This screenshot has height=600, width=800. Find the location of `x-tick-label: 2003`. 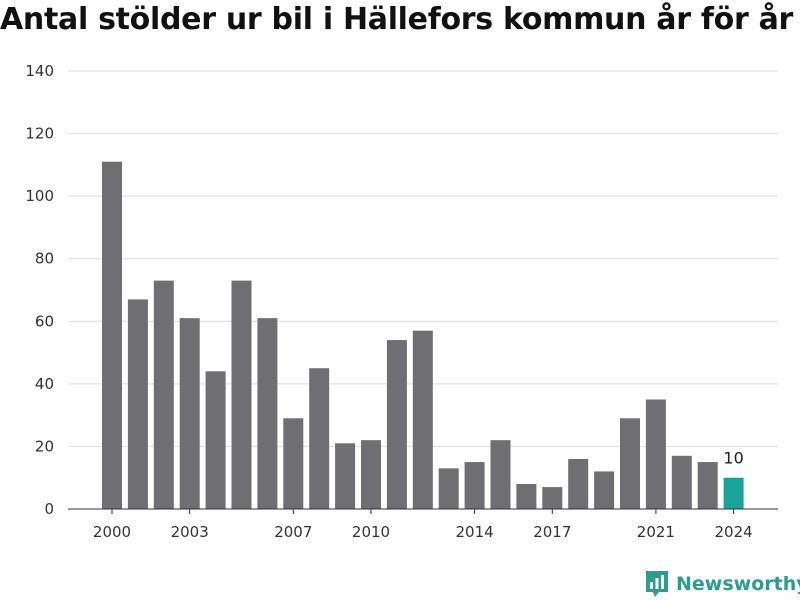

x-tick-label: 2003 is located at coordinates (190, 532).